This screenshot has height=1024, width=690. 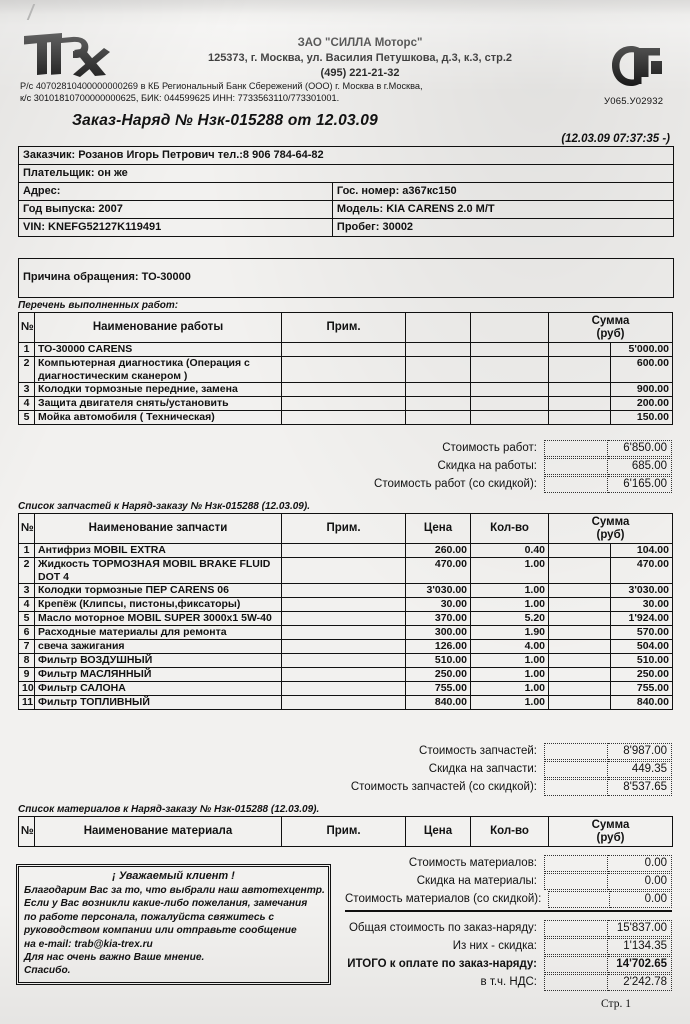 What do you see at coordinates (346, 174) in the screenshot?
I see `info-row-payer: Плательщик: он же` at bounding box center [346, 174].